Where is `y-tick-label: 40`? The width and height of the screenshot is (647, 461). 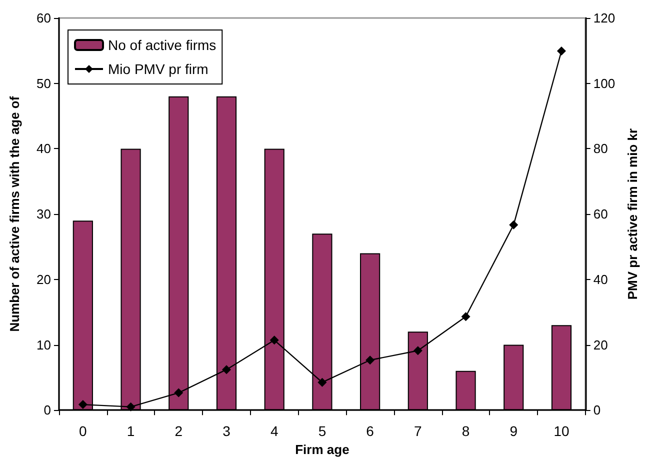
y-tick-label: 40 is located at coordinates (43, 148).